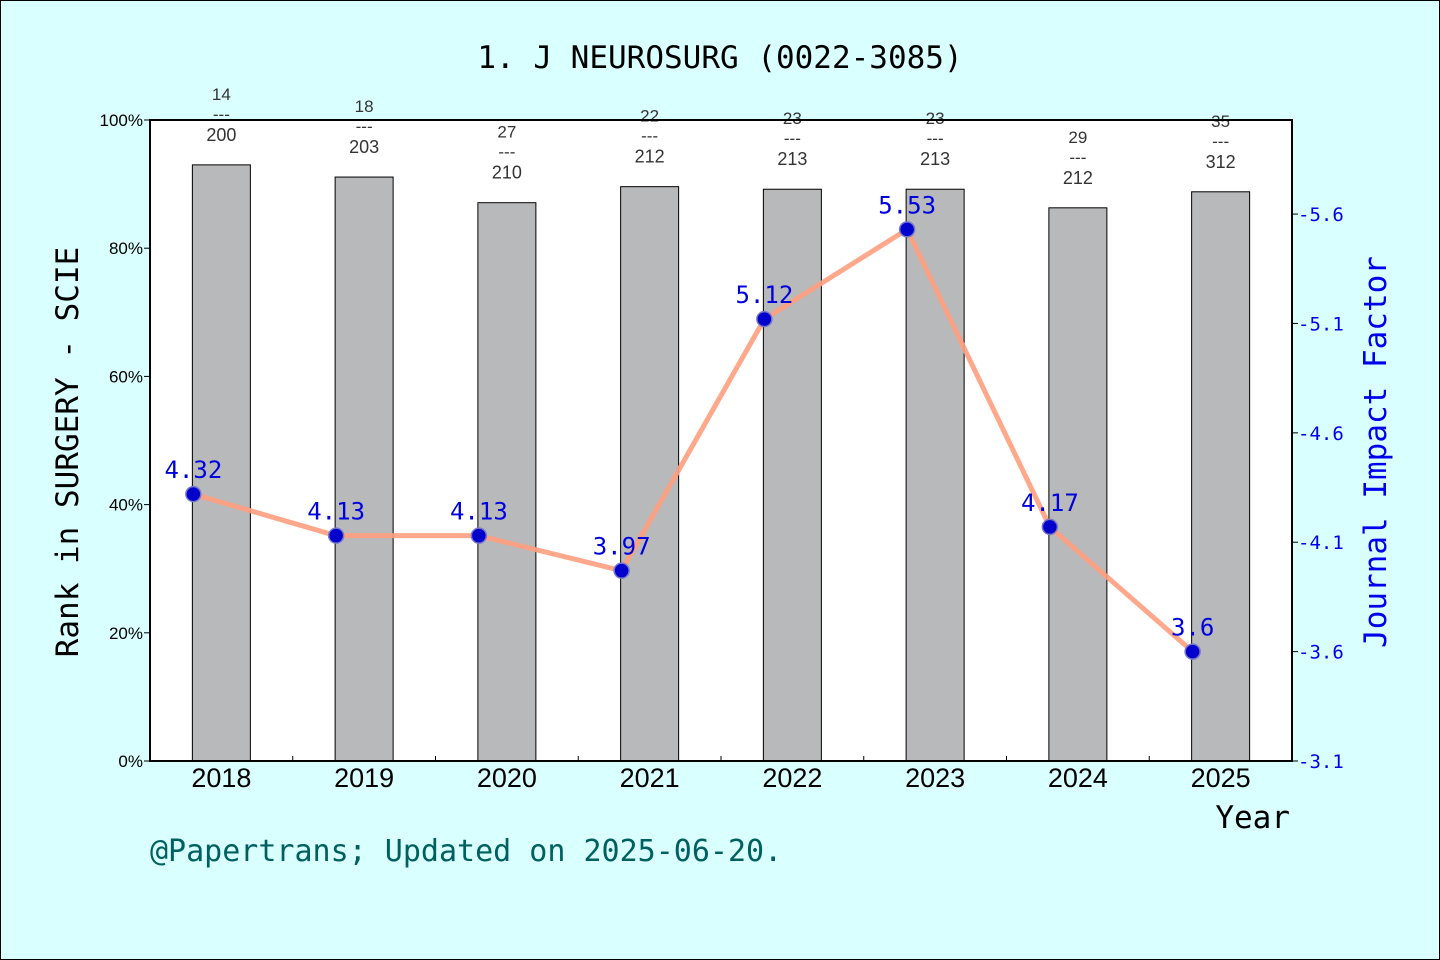 The width and height of the screenshot is (1440, 960). What do you see at coordinates (126, 376) in the screenshot?
I see `y-tick-label-left: 60%` at bounding box center [126, 376].